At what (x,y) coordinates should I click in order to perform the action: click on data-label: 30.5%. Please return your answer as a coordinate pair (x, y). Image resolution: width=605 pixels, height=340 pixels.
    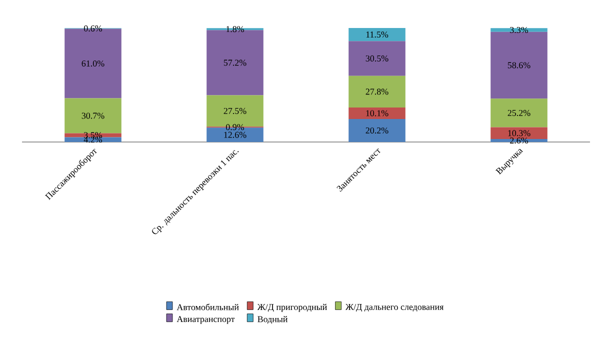
    Looking at the image, I should click on (377, 58).